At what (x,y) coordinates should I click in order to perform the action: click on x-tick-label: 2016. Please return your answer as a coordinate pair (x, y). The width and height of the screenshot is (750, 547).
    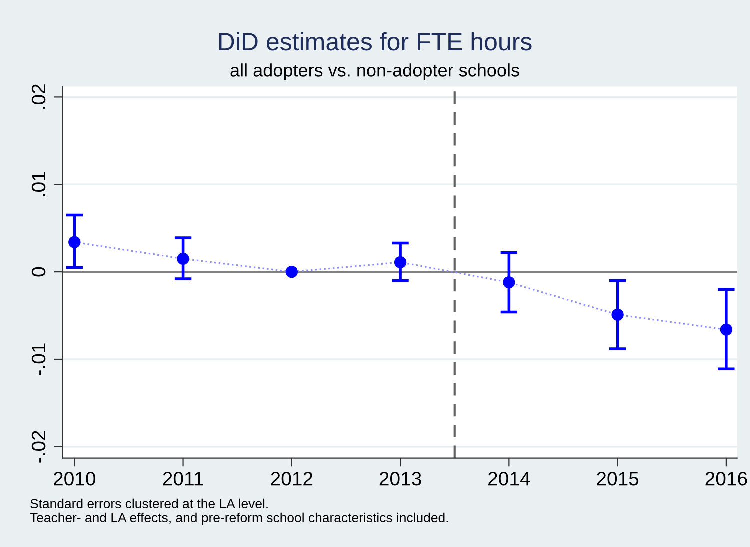
    Looking at the image, I should click on (727, 479).